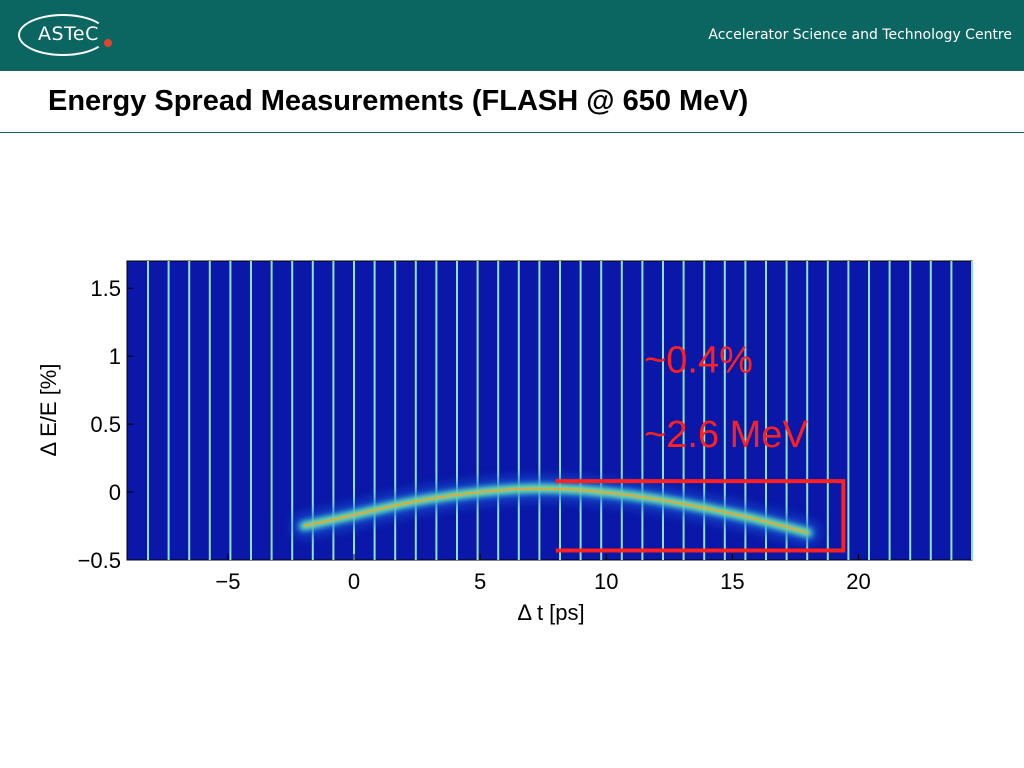  I want to click on beam-trace, so click(556, 510).